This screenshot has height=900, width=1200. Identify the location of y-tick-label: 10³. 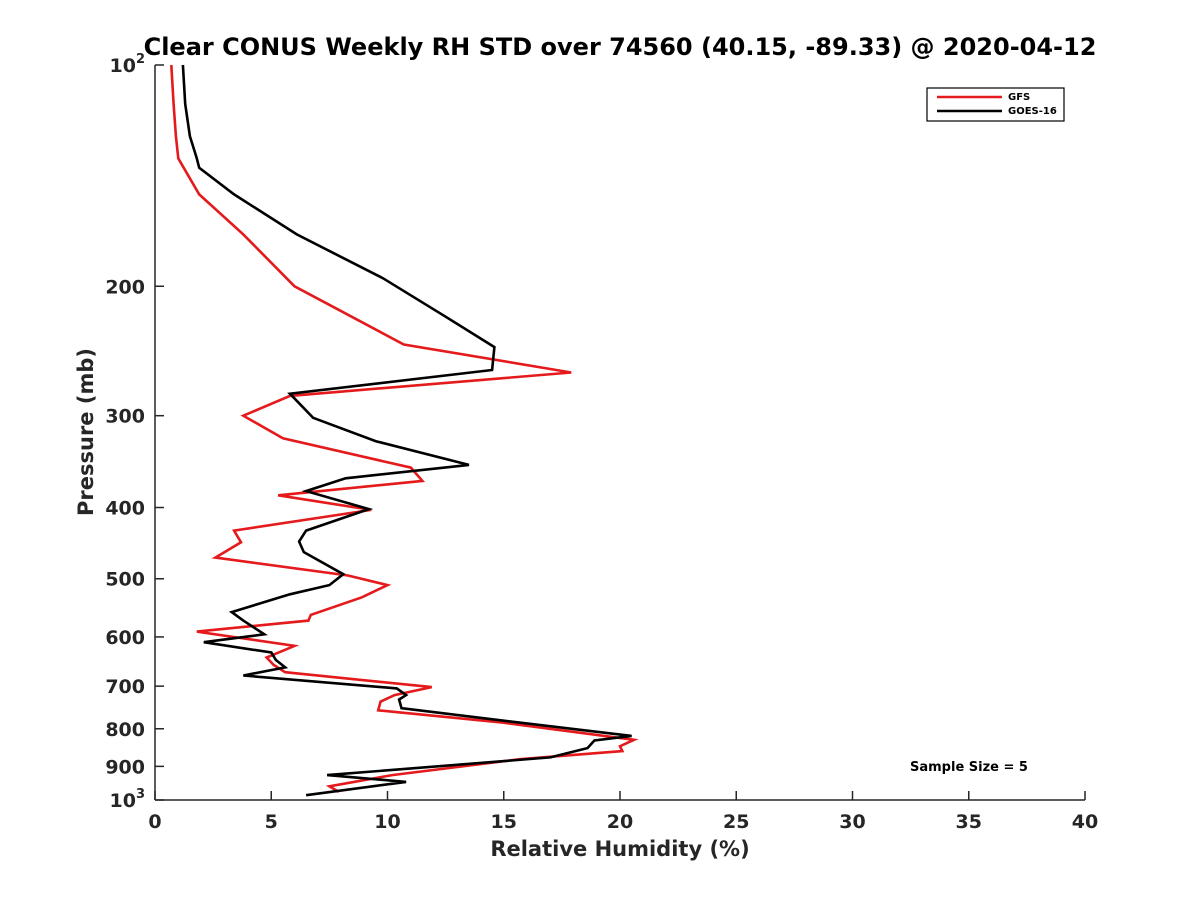
(128, 799).